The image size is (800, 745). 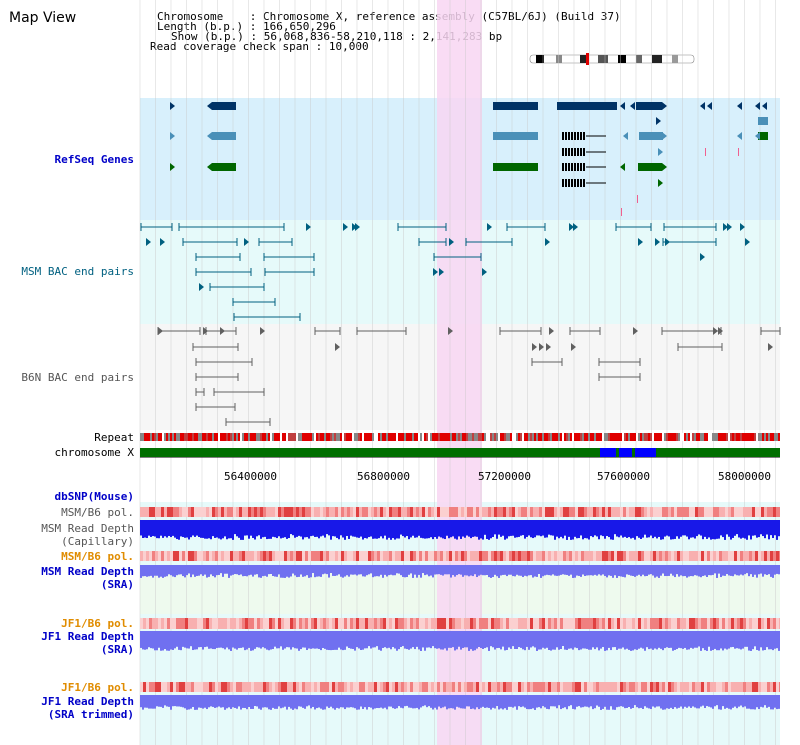 I want to click on marker, so click(x=621, y=212).